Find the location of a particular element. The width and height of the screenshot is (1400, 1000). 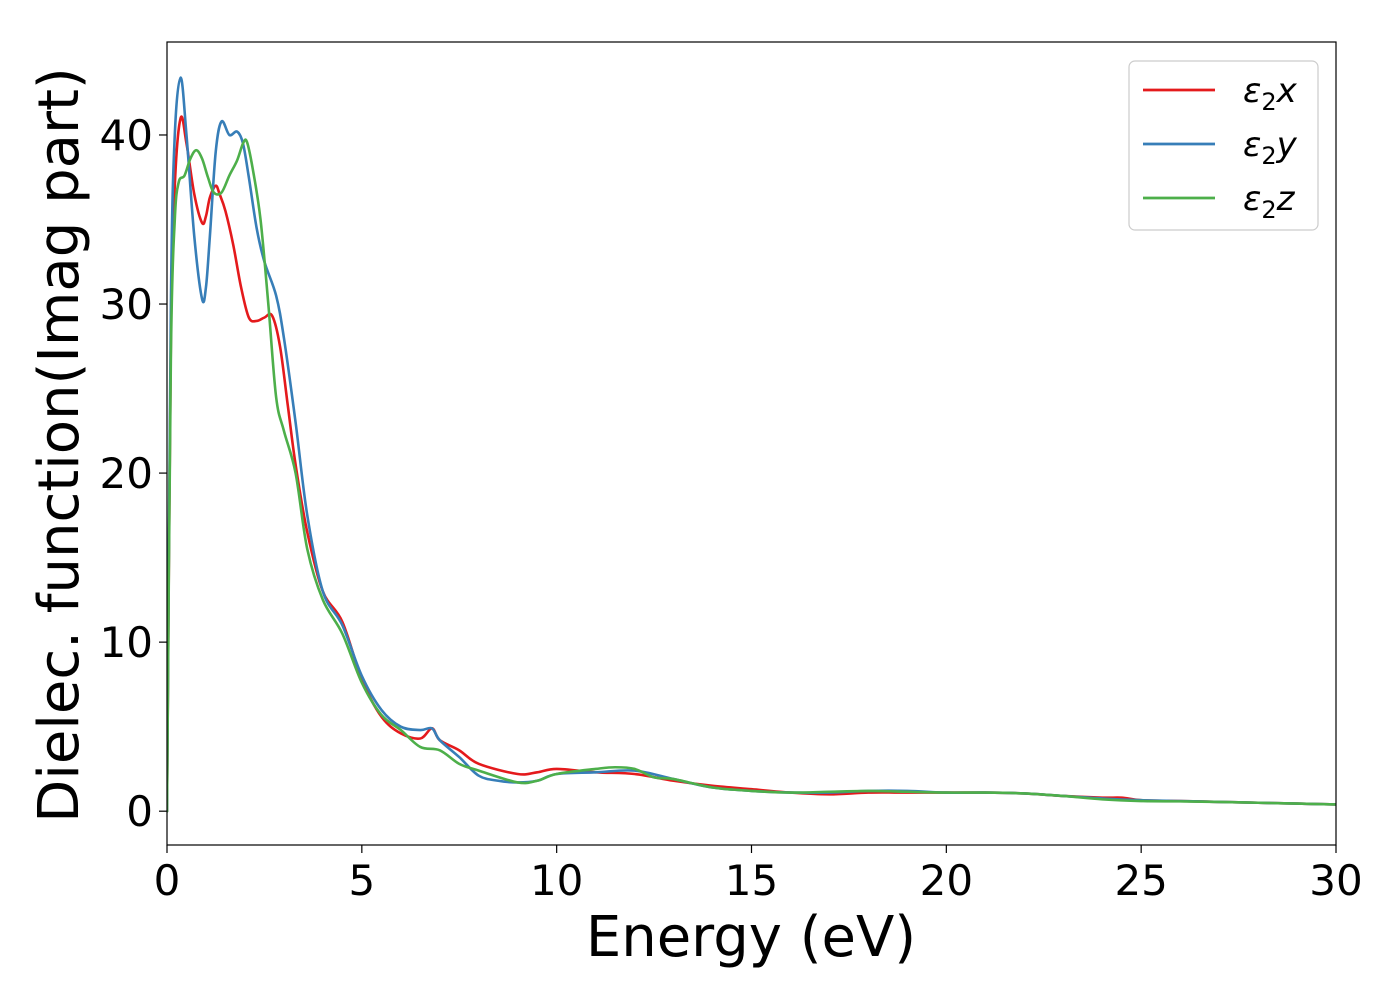

x-axis: 0 5 10 15 20 25 30 is located at coordinates (758, 875).